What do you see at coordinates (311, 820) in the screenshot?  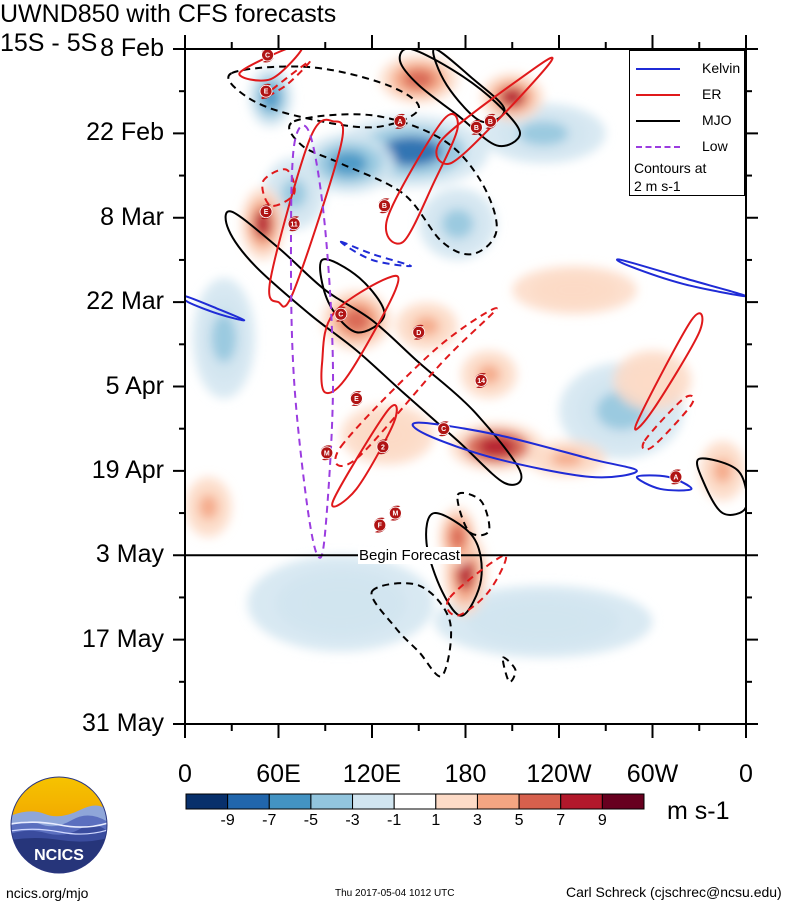 I see `colorbar-tick-label: -5` at bounding box center [311, 820].